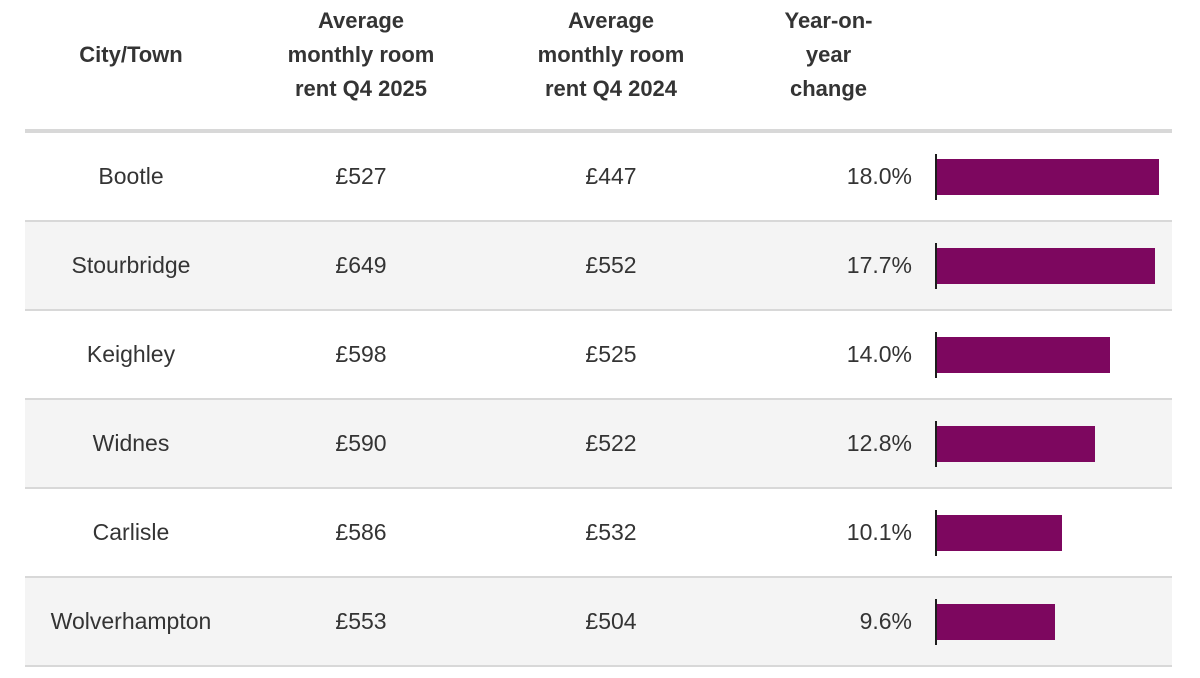 The image size is (1200, 678). Describe the element at coordinates (131, 176) in the screenshot. I see `city-cell: Bootle` at that location.